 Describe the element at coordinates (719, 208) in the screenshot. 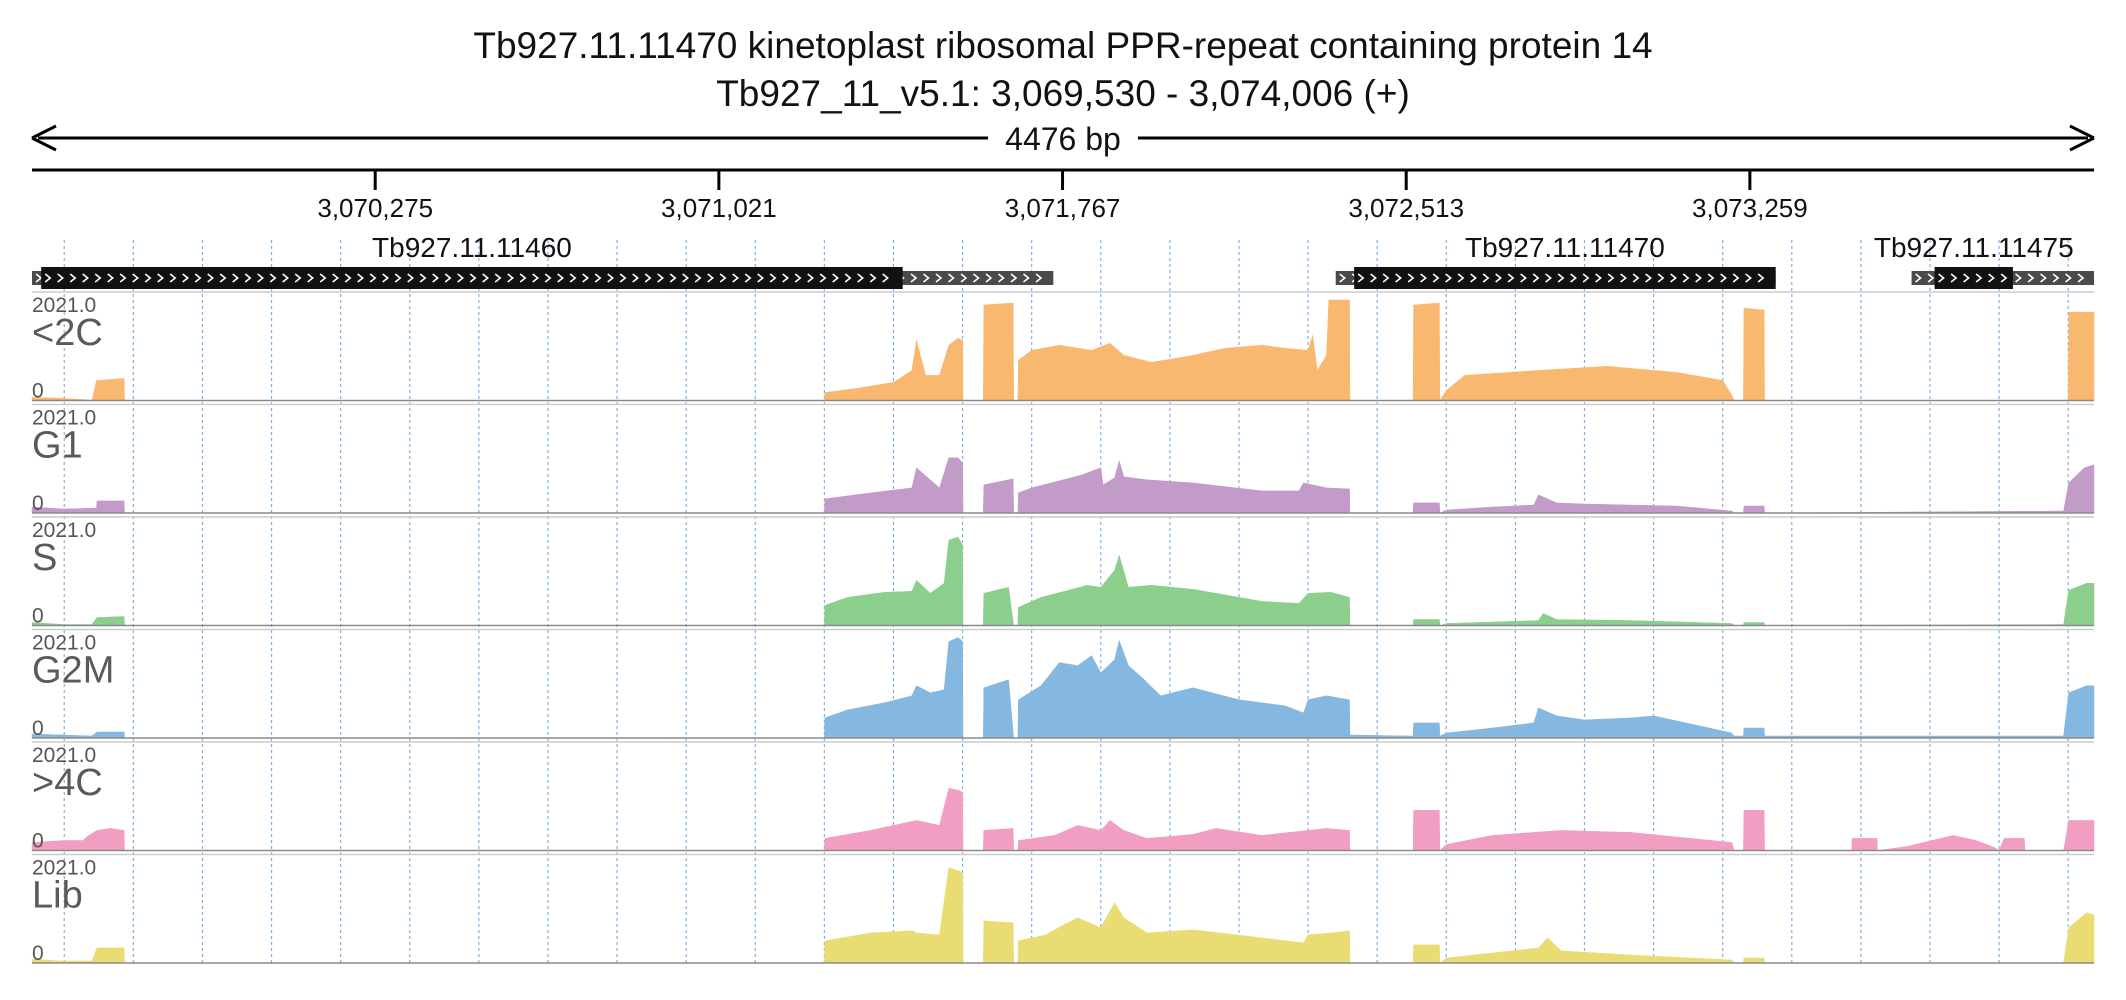

I see `axis-tick-label: 3,071,021` at that location.